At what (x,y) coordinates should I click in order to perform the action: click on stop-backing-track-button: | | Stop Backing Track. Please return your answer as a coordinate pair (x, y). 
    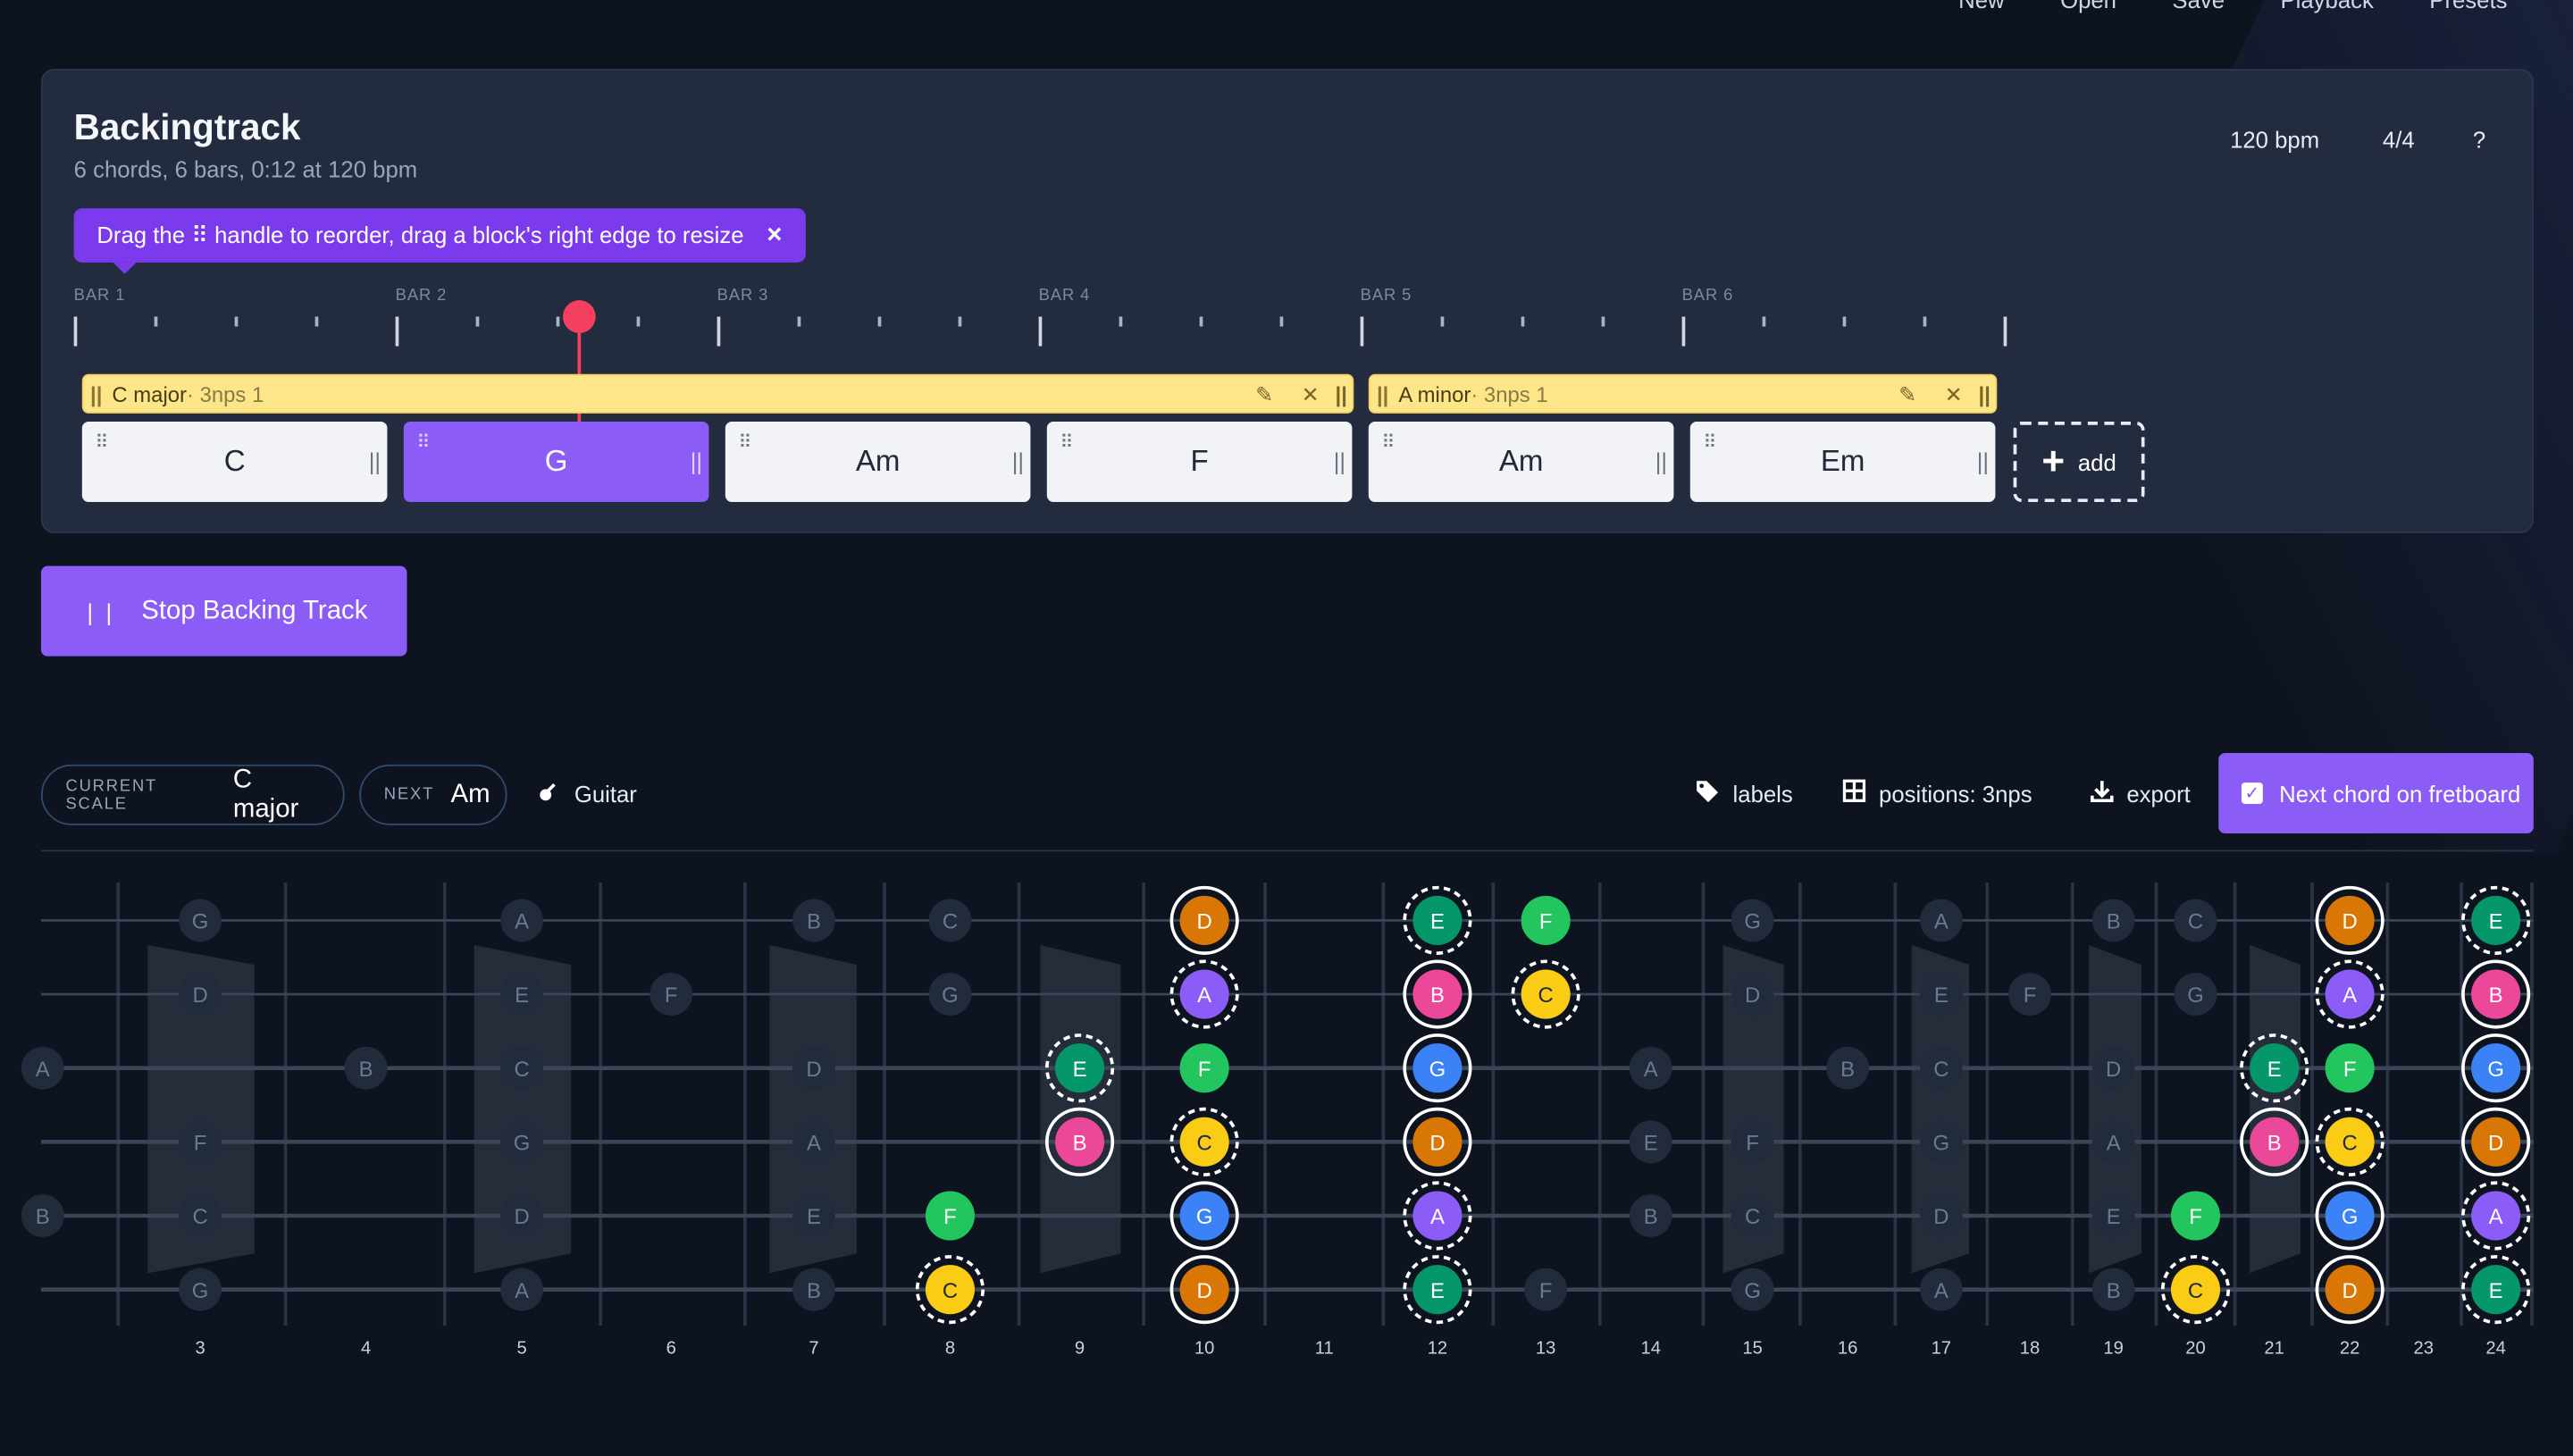
    Looking at the image, I should click on (223, 611).